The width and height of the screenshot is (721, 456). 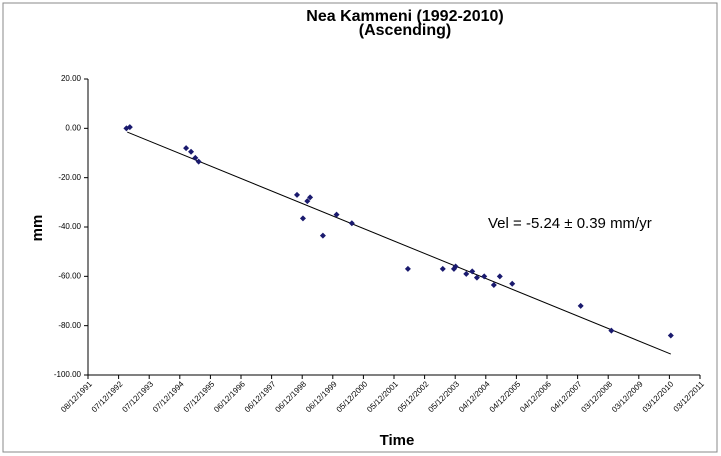 What do you see at coordinates (69, 177) in the screenshot?
I see `y-tick-label: -20.00` at bounding box center [69, 177].